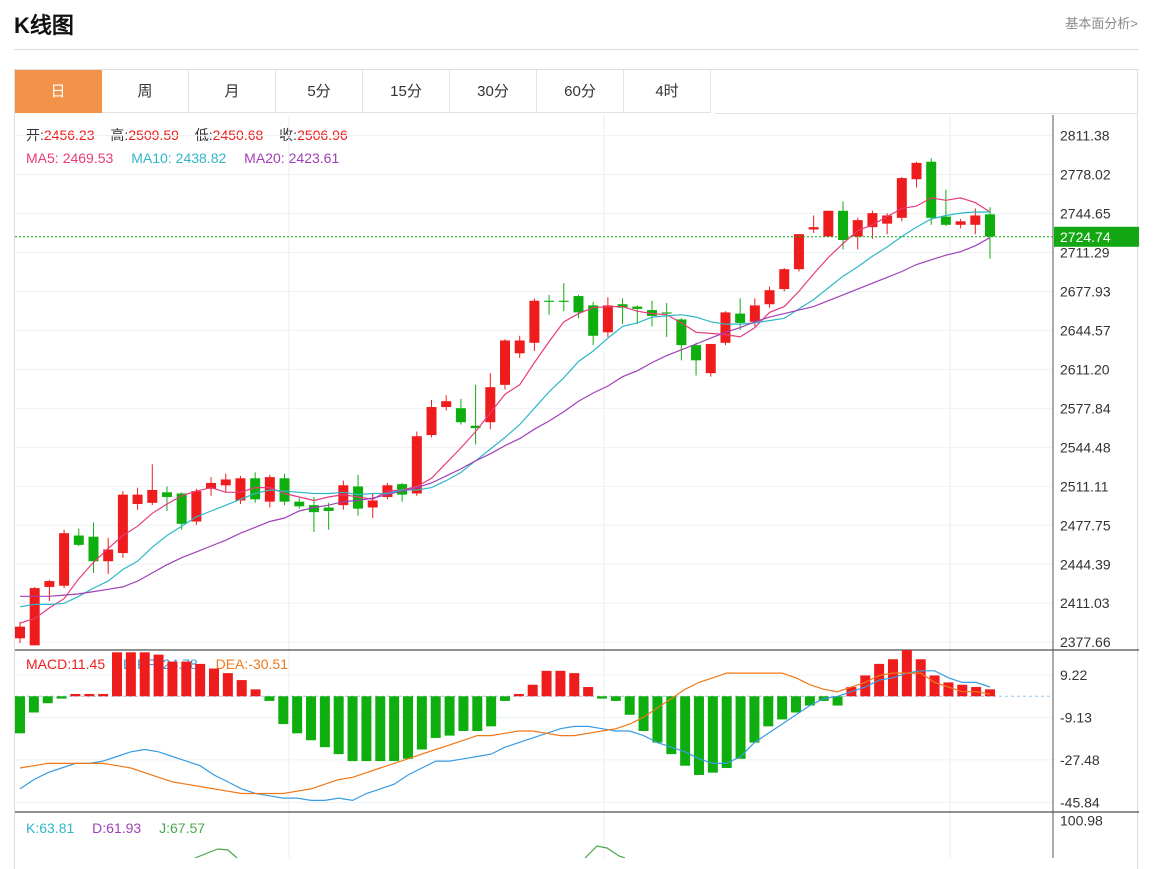 The width and height of the screenshot is (1153, 869). I want to click on price-tick-label: 2711.29, so click(1085, 252).